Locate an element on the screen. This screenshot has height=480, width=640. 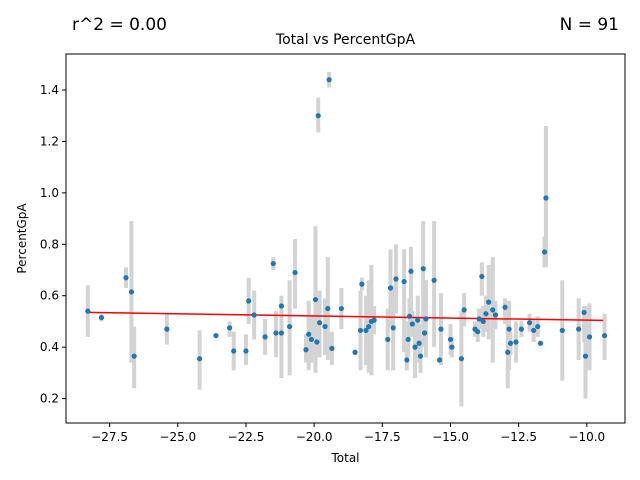
x-tick-label-1: −25.0 is located at coordinates (177, 437).